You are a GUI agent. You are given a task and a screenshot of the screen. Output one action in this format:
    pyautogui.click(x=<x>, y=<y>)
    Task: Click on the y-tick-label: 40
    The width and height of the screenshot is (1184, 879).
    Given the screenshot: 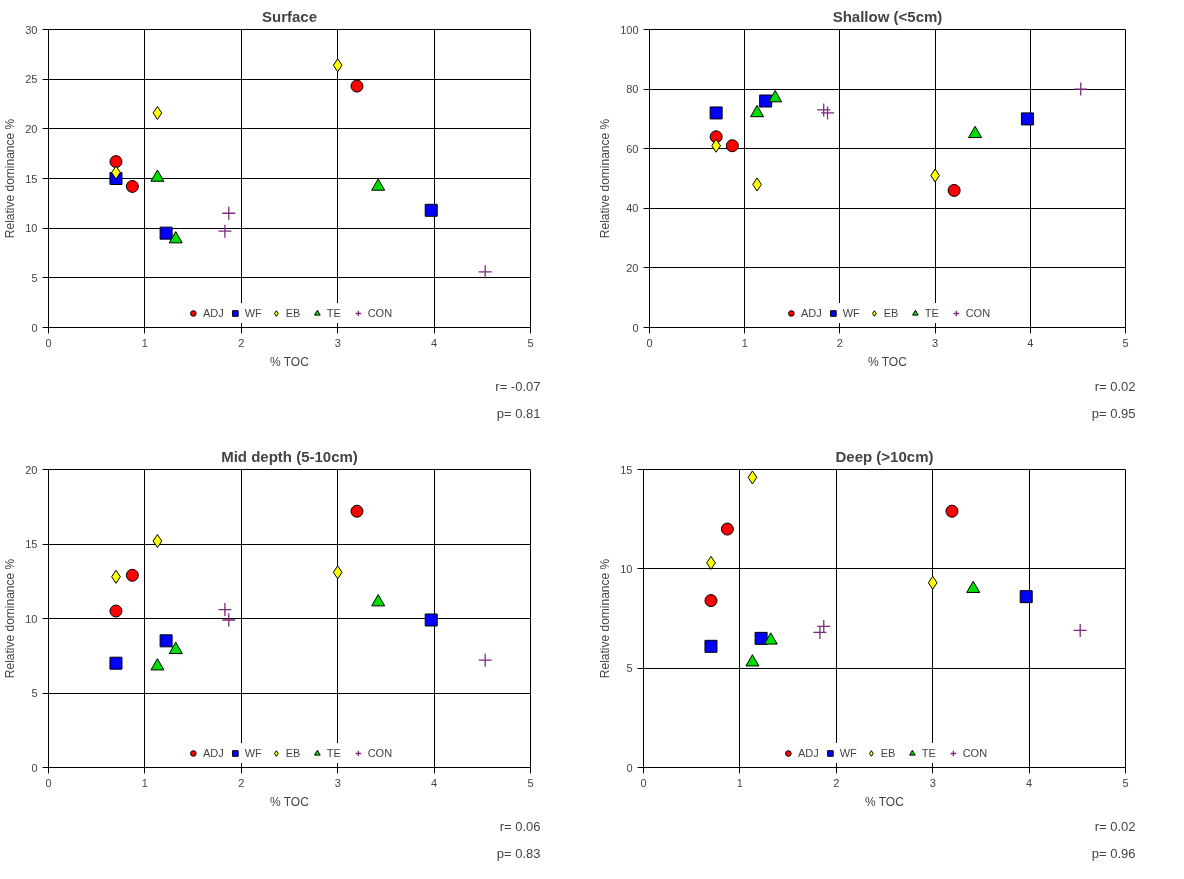 What is the action you would take?
    pyautogui.click(x=632, y=208)
    